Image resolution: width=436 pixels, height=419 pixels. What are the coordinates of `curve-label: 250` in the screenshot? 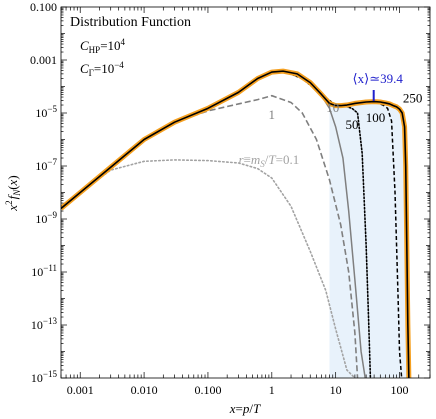 It's located at (413, 97).